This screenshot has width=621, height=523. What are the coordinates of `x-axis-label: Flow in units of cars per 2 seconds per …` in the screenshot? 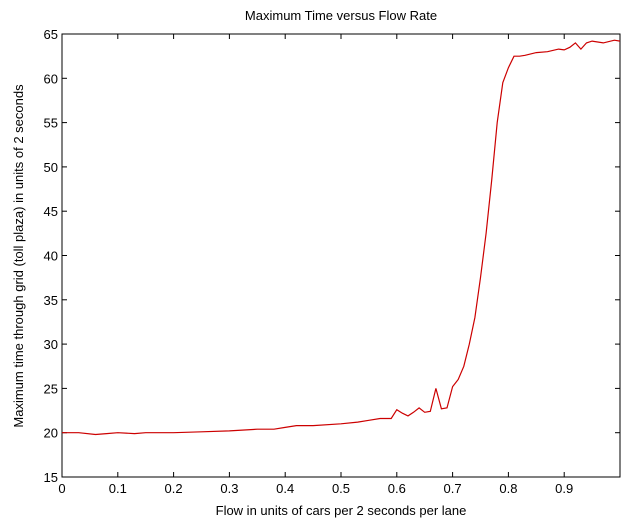 It's located at (341, 510).